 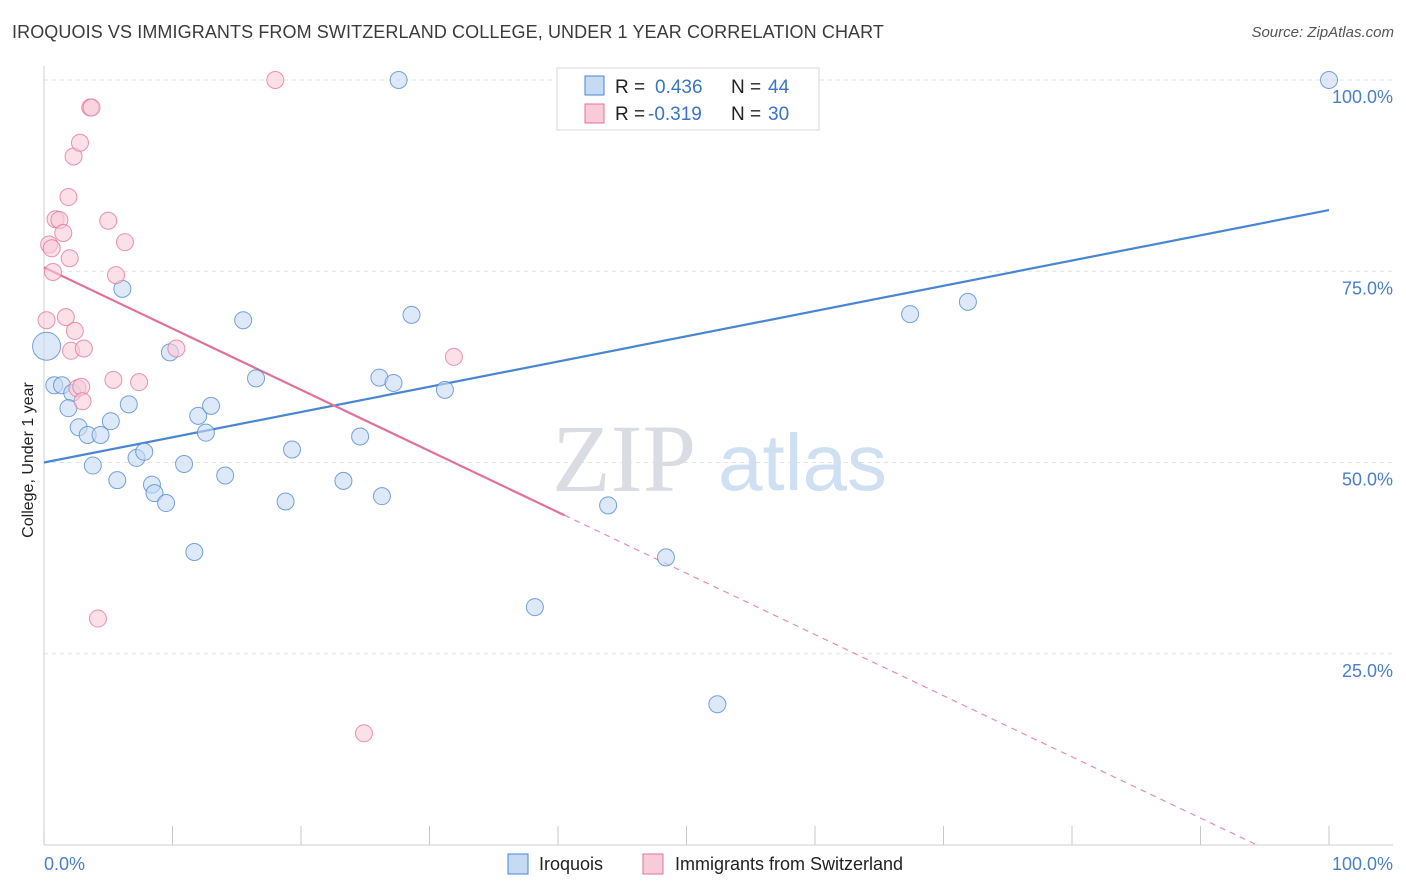 What do you see at coordinates (779, 87) in the screenshot?
I see `legend-n-value-1: 44` at bounding box center [779, 87].